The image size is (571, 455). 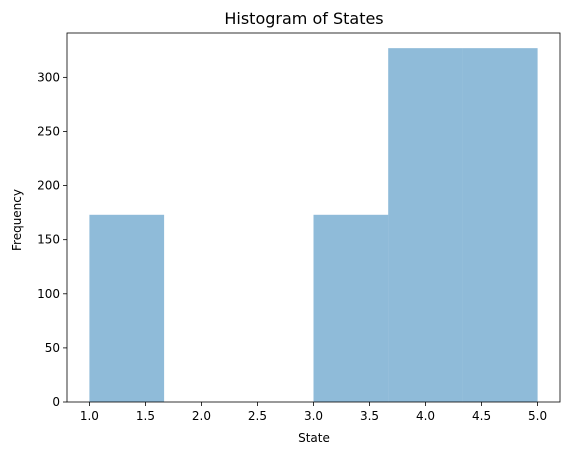 What do you see at coordinates (56, 402) in the screenshot?
I see `y-tick-label: 0` at bounding box center [56, 402].